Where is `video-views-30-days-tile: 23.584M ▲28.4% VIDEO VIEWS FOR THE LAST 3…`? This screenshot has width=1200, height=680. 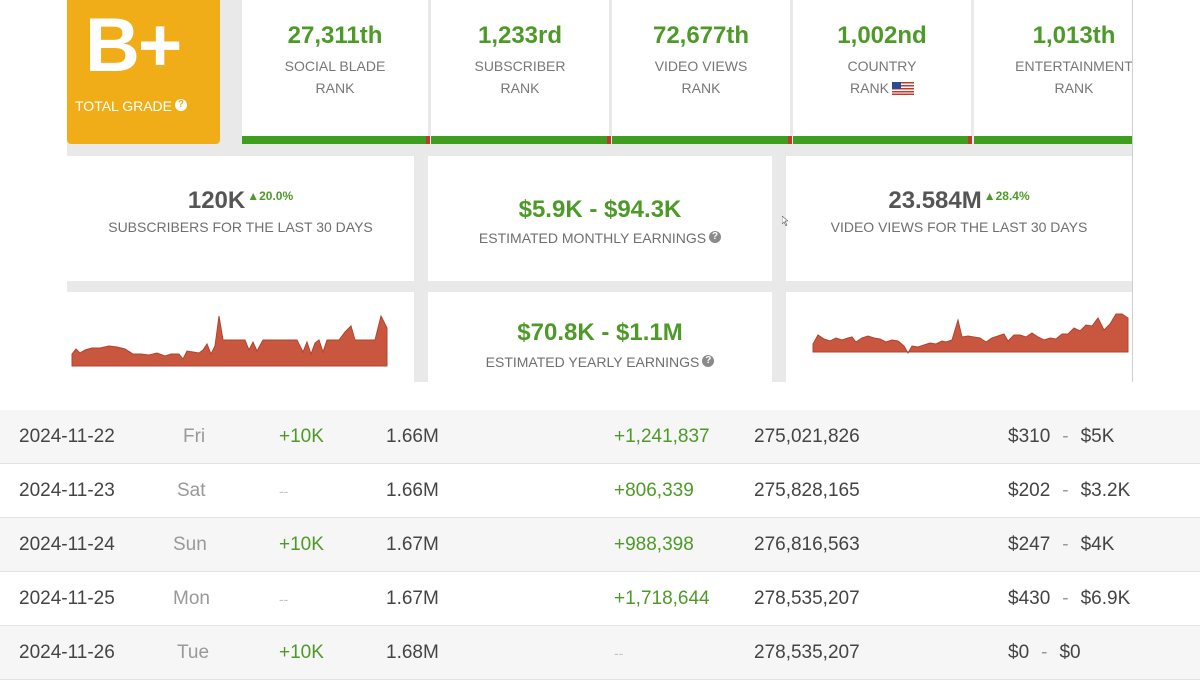 video-views-30-days-tile: 23.584M ▲28.4% VIDEO VIEWS FOR THE LAST 3… is located at coordinates (959, 218).